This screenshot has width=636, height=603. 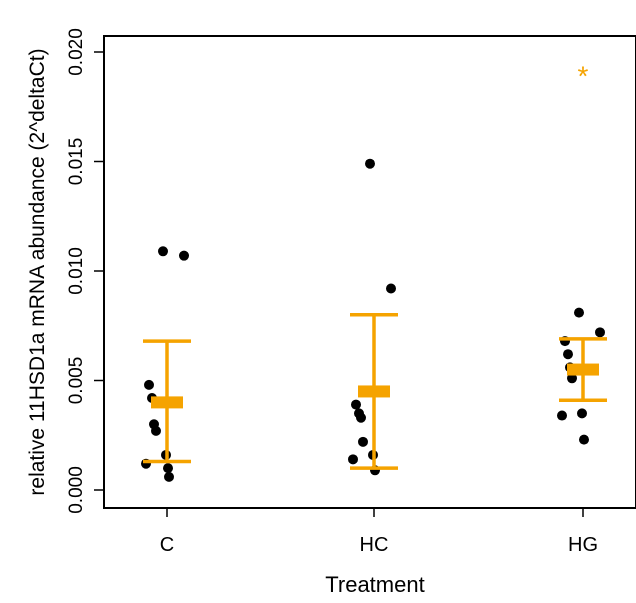 I want to click on x-axis-title: Treatment, so click(x=374, y=584).